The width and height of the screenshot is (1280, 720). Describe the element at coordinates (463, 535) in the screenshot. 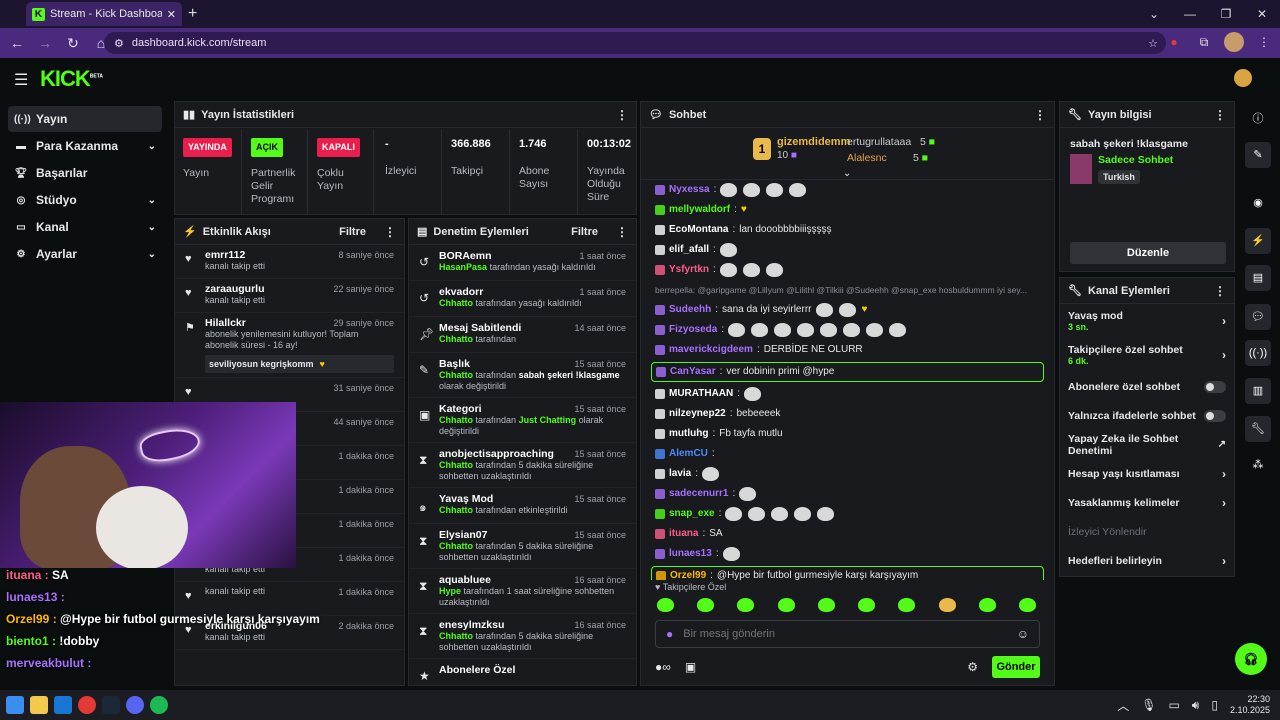

I see `action-title: Elysian07` at that location.